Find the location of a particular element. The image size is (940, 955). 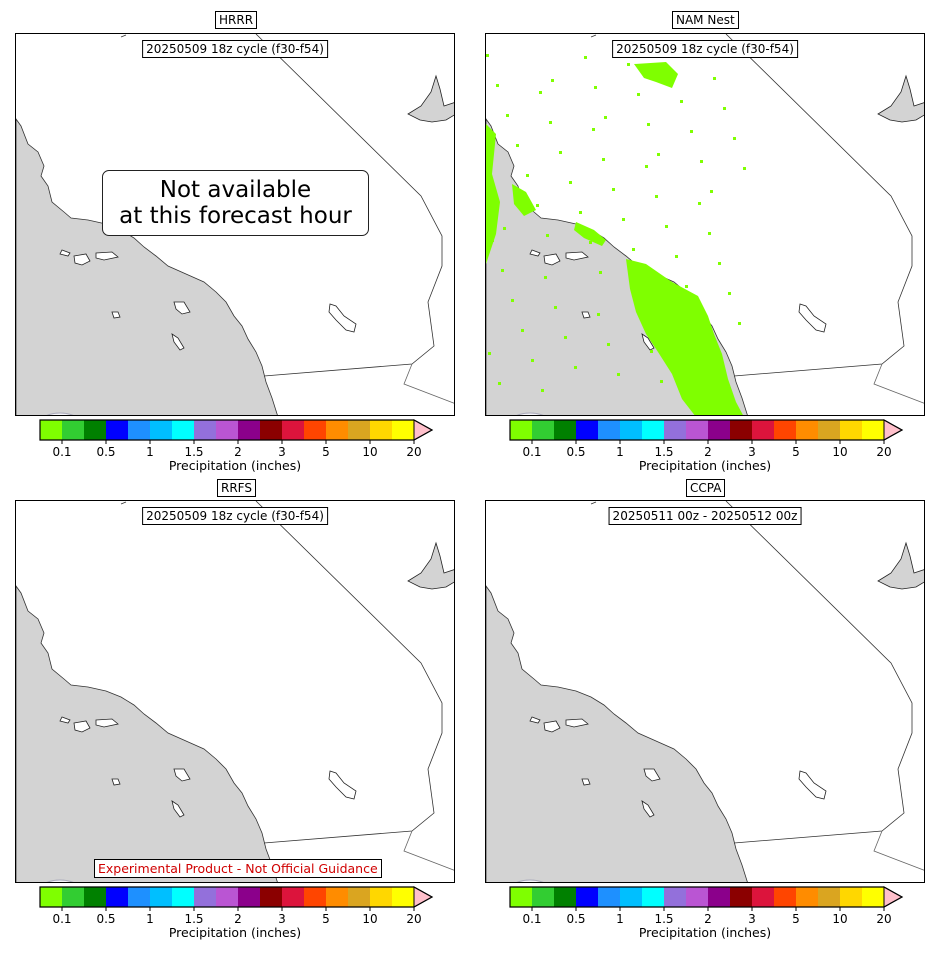

colorbar-4: 0.1 0.5 1 1.5 2 3 5 10 20 is located at coordinates (706, 906).